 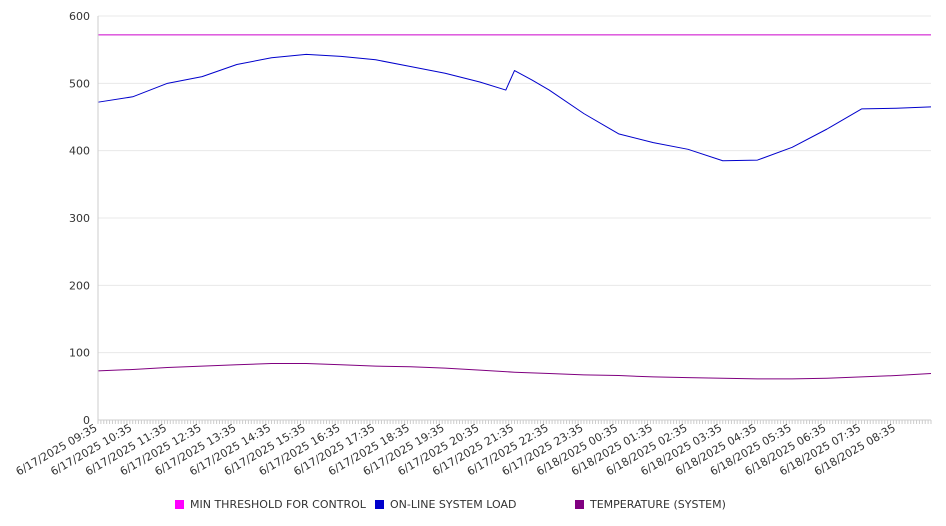 What do you see at coordinates (514, 371) in the screenshot?
I see `series-temperature-line` at bounding box center [514, 371].